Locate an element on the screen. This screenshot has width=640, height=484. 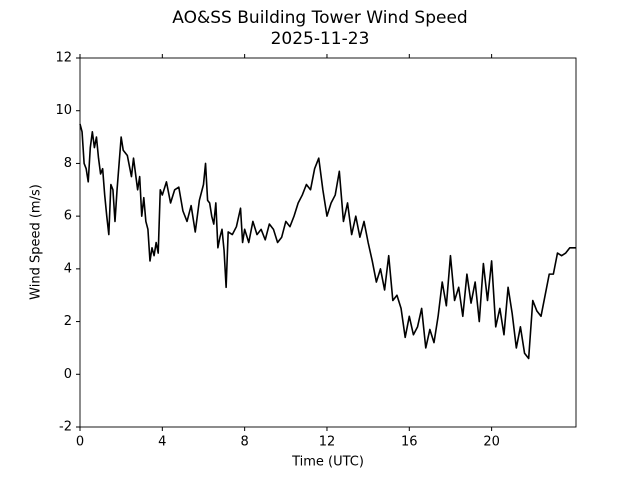
y-tick-label: 10 is located at coordinates (63, 110).